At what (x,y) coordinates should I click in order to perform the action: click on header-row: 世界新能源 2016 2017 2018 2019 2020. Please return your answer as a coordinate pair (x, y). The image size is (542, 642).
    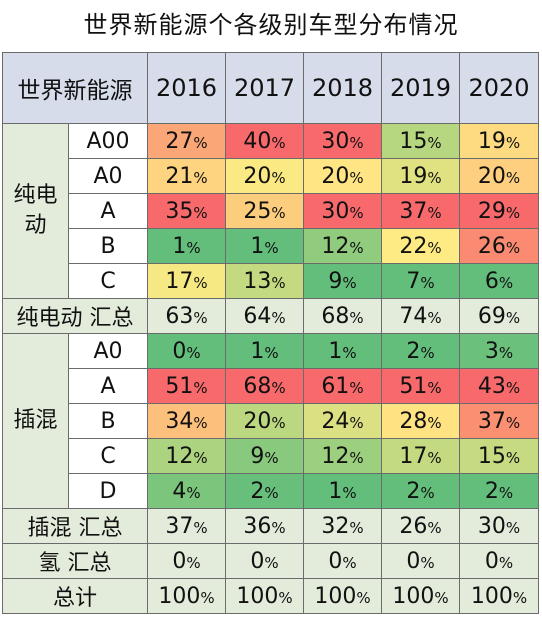
    Looking at the image, I should click on (270, 88).